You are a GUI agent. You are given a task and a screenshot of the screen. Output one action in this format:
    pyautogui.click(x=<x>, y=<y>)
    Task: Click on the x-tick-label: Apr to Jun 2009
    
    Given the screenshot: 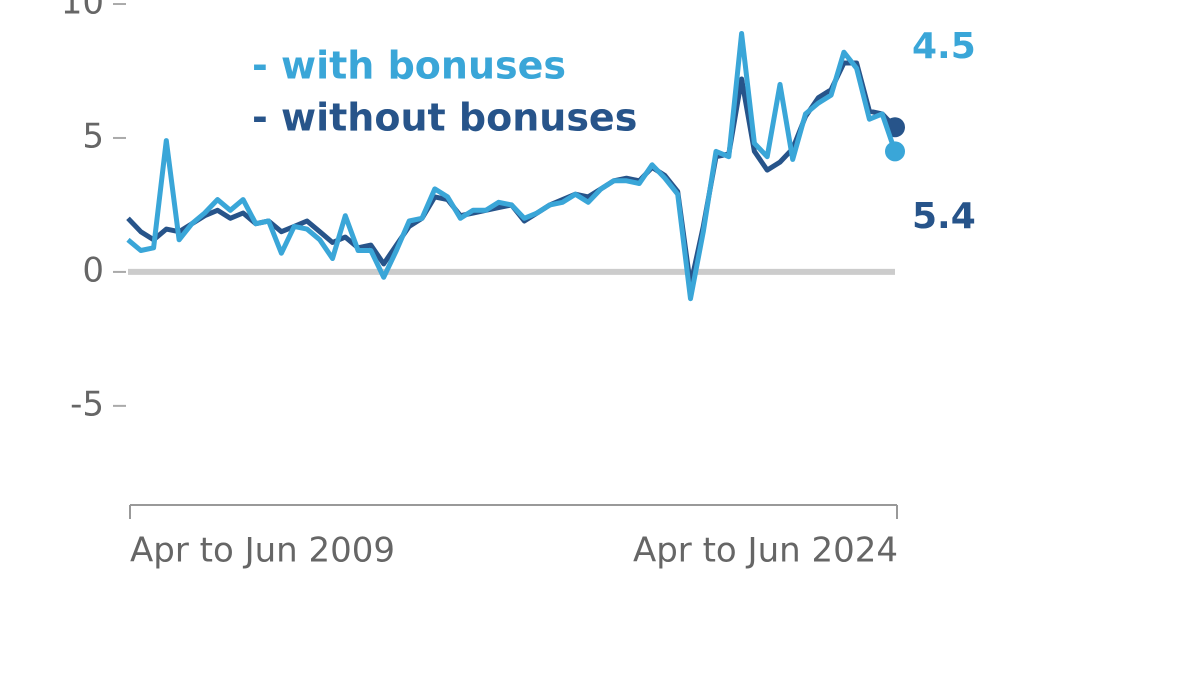 What is the action you would take?
    pyautogui.click(x=262, y=551)
    